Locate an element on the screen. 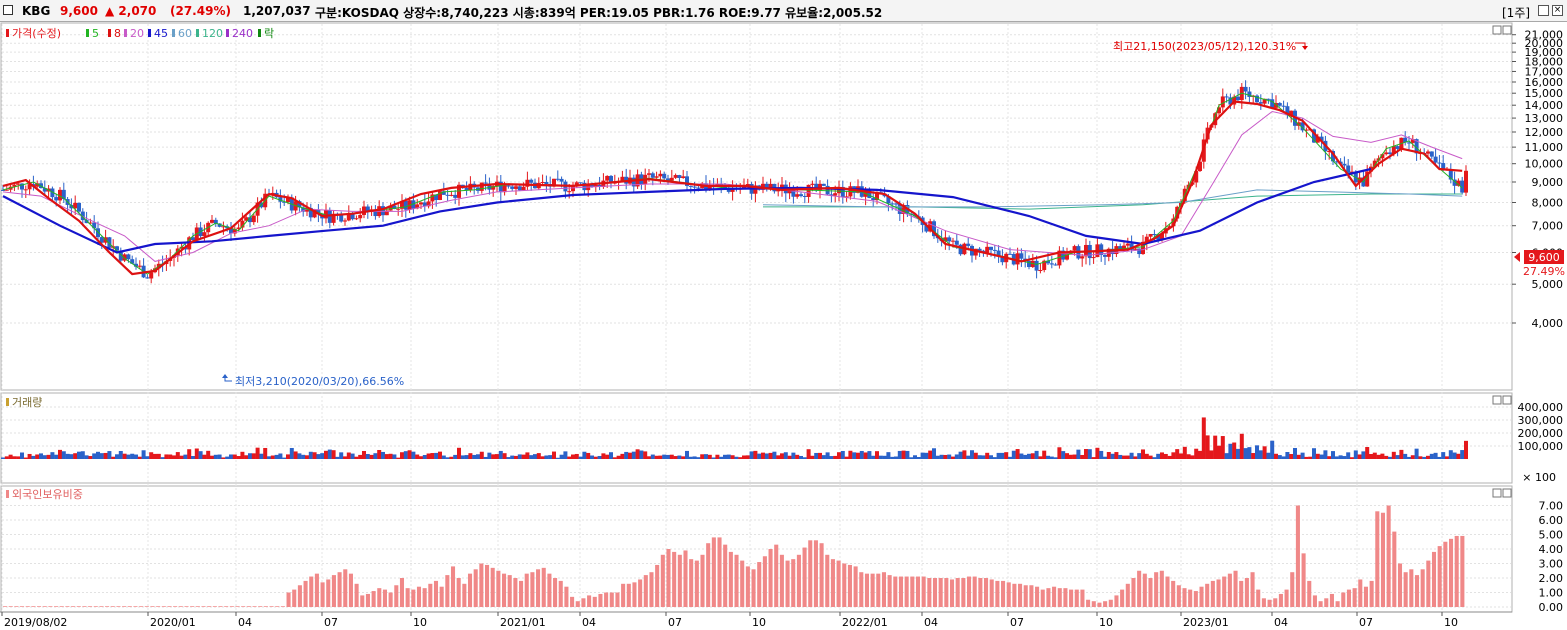 The image size is (1567, 630). foreign-tick-label: 3.00 is located at coordinates (1551, 564).